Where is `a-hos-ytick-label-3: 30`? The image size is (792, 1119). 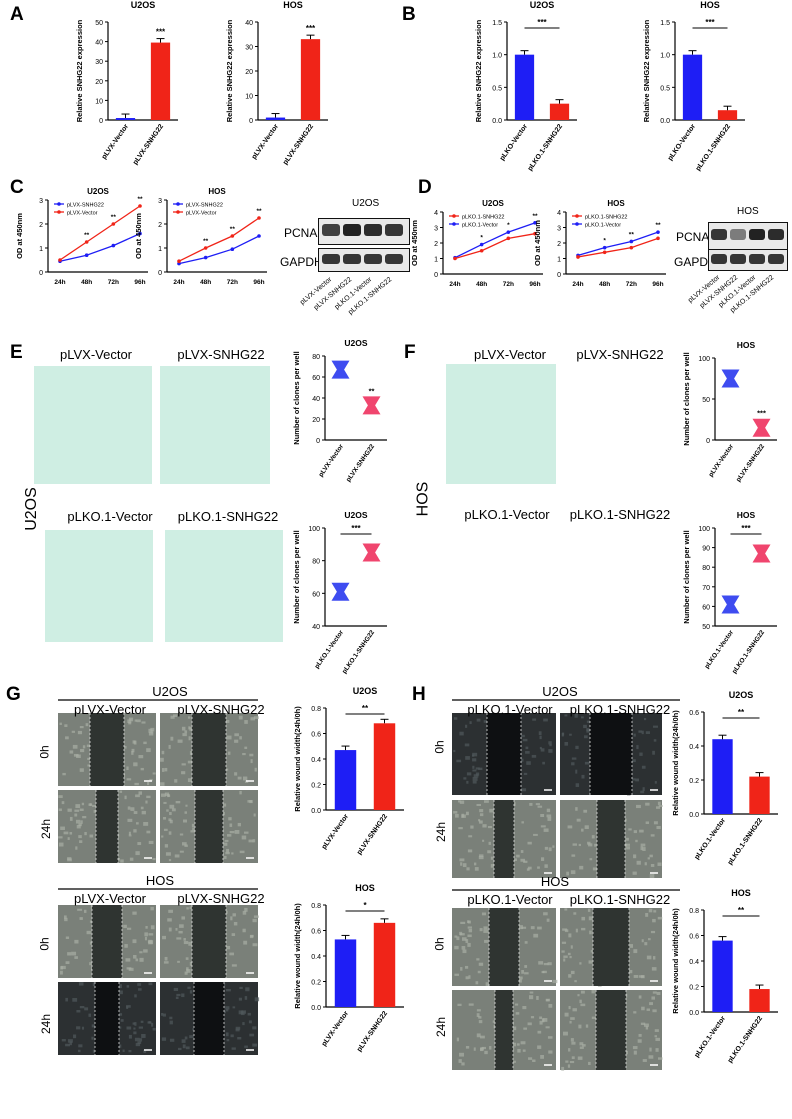
a-hos-ytick-label-3: 30 is located at coordinates (249, 48).